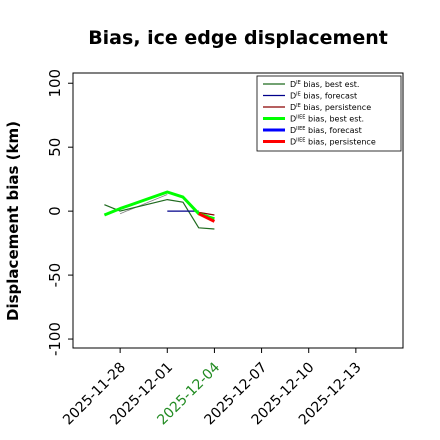  What do you see at coordinates (55, 211) in the screenshot?
I see `y-tick-label: 0` at bounding box center [55, 211].